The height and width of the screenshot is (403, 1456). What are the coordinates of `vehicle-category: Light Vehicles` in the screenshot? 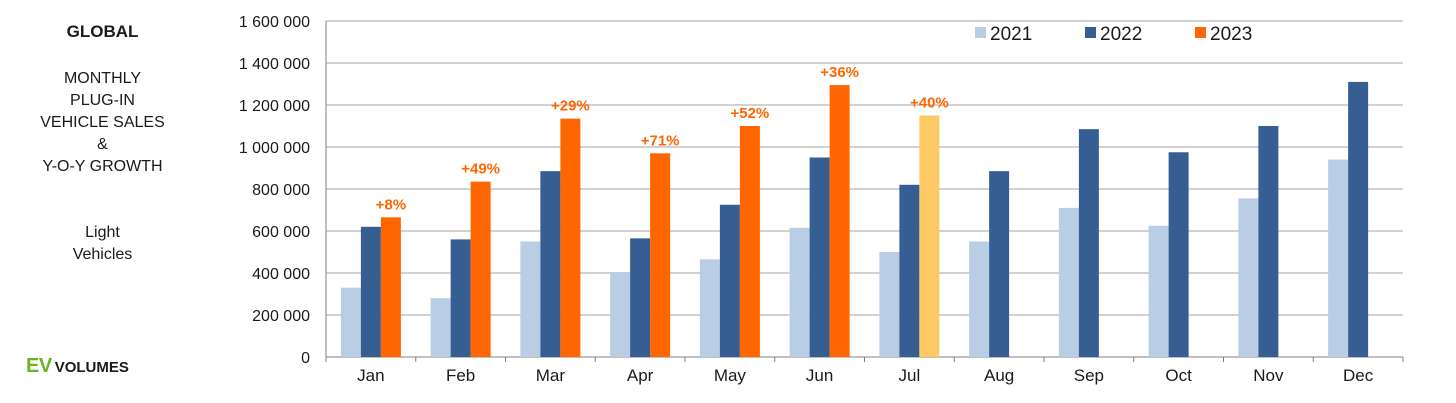 It's located at (102, 244).